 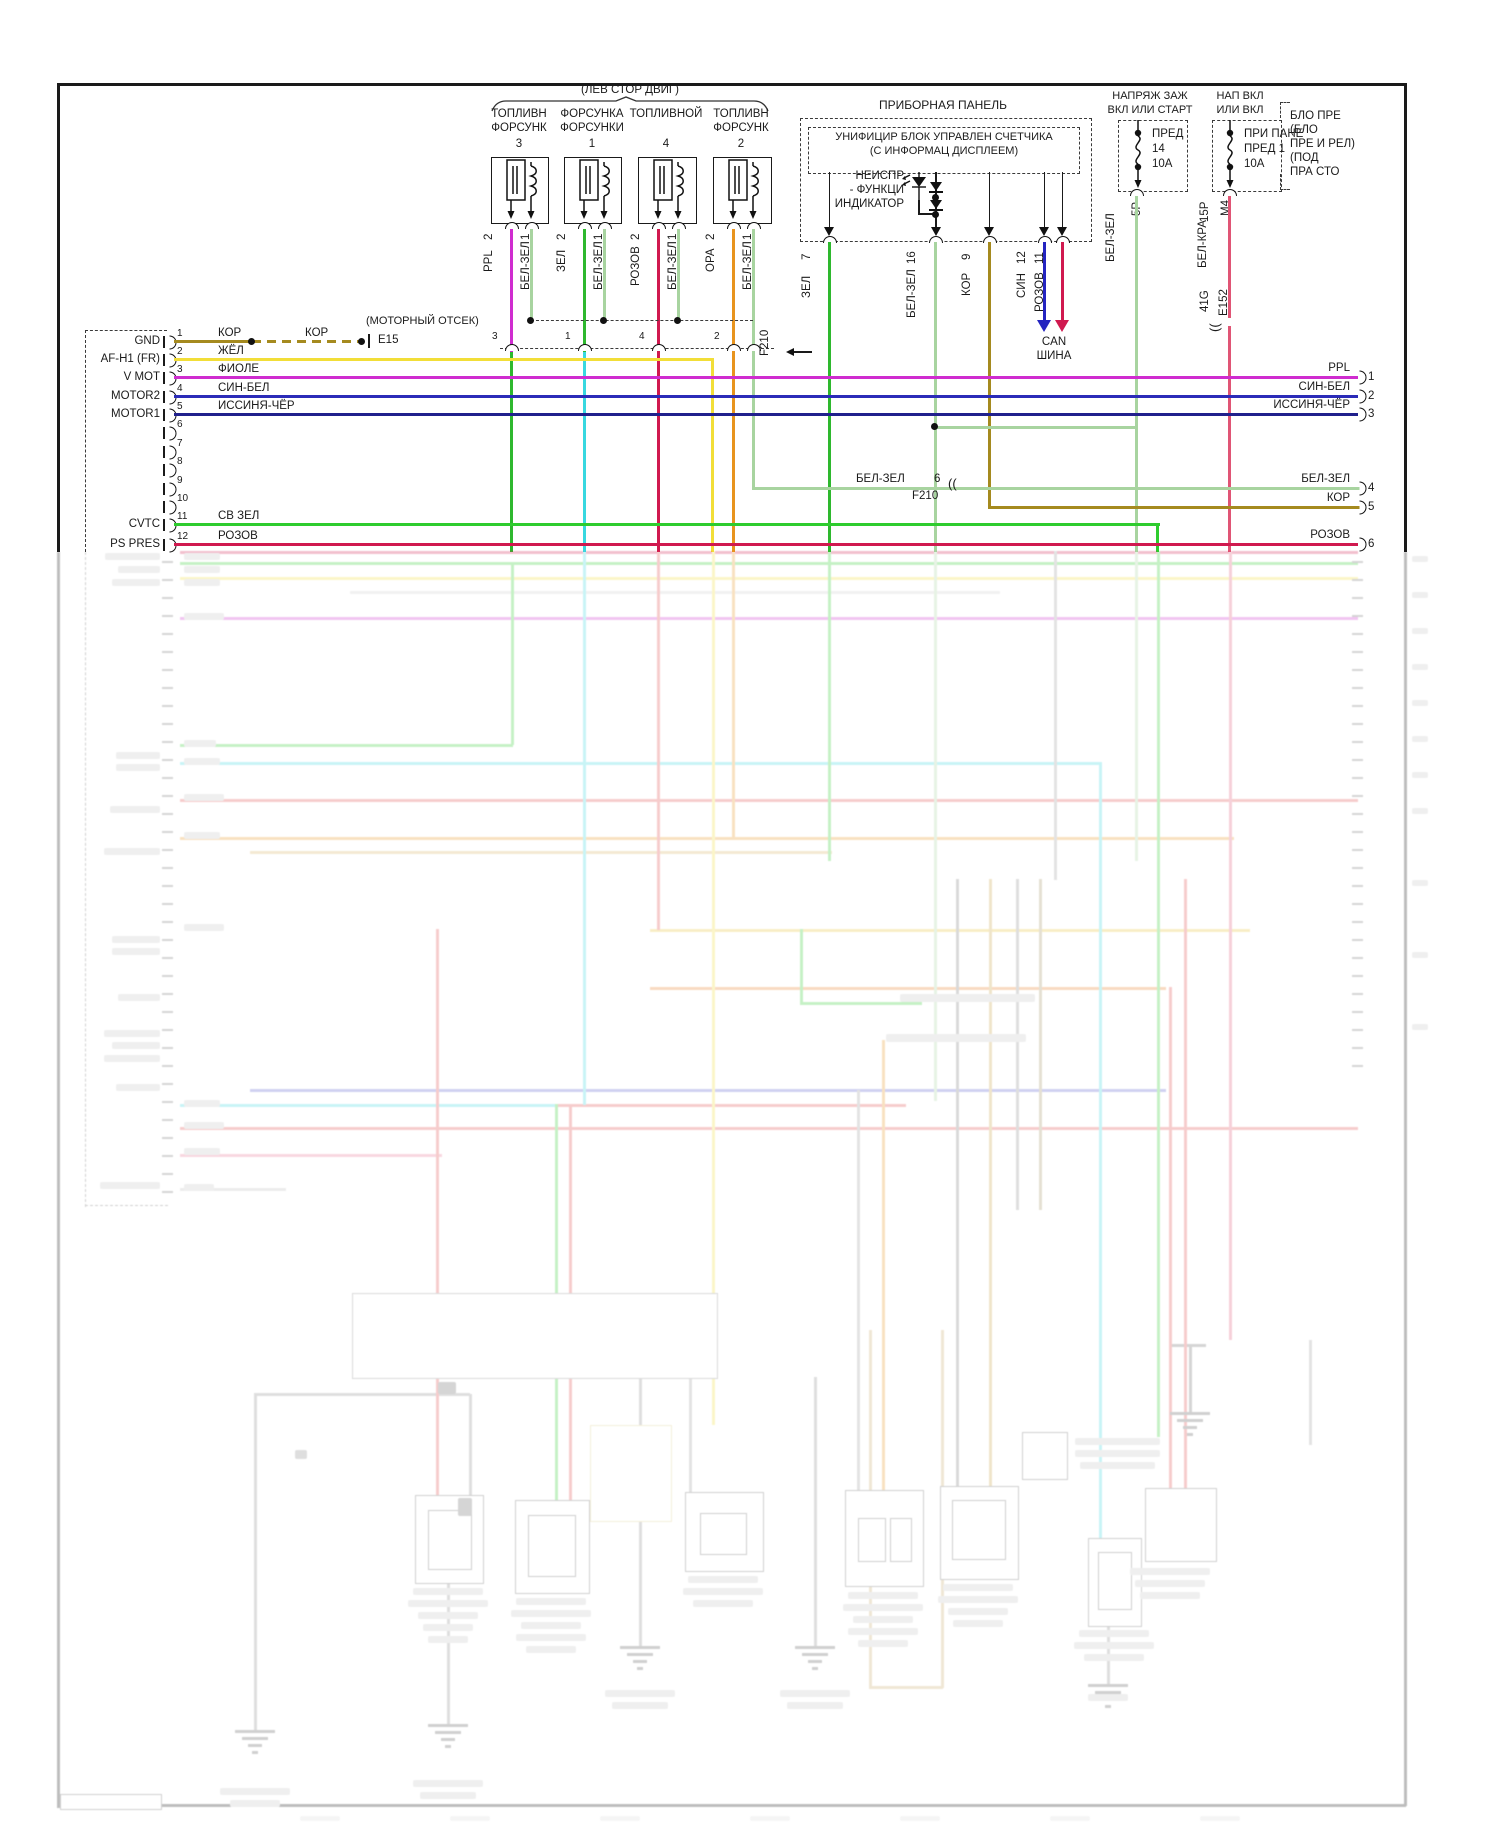 I want to click on ecm-pin-no: 3, so click(x=180, y=369).